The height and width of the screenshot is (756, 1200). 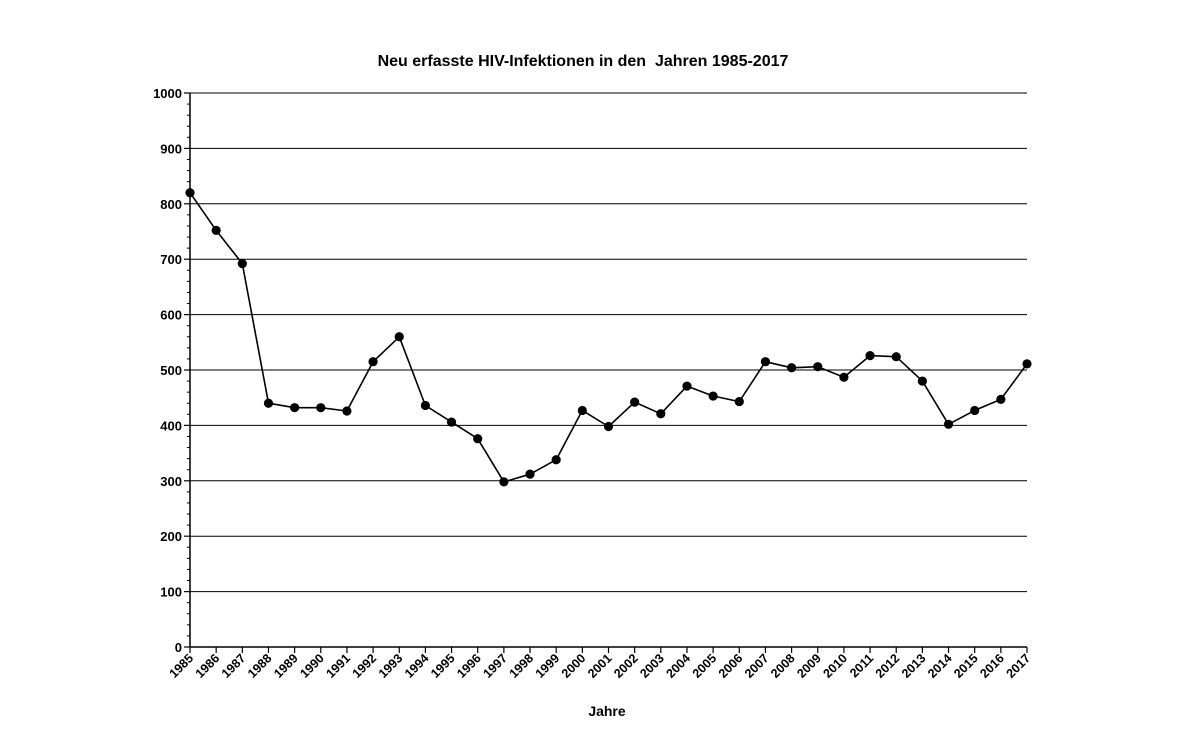 I want to click on y-tick-label: 1000, so click(x=167, y=93).